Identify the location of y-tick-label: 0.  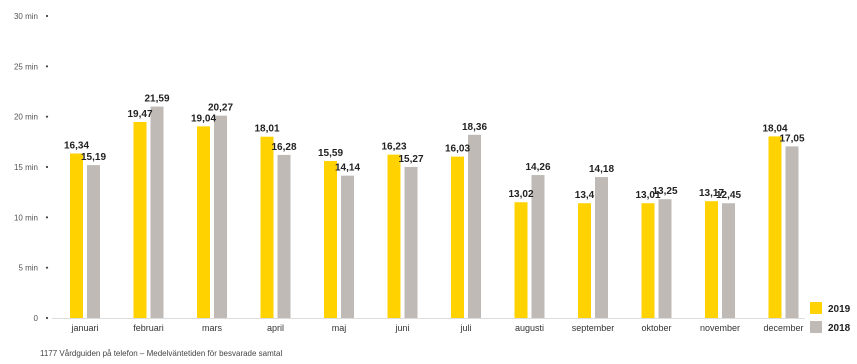
(36, 318).